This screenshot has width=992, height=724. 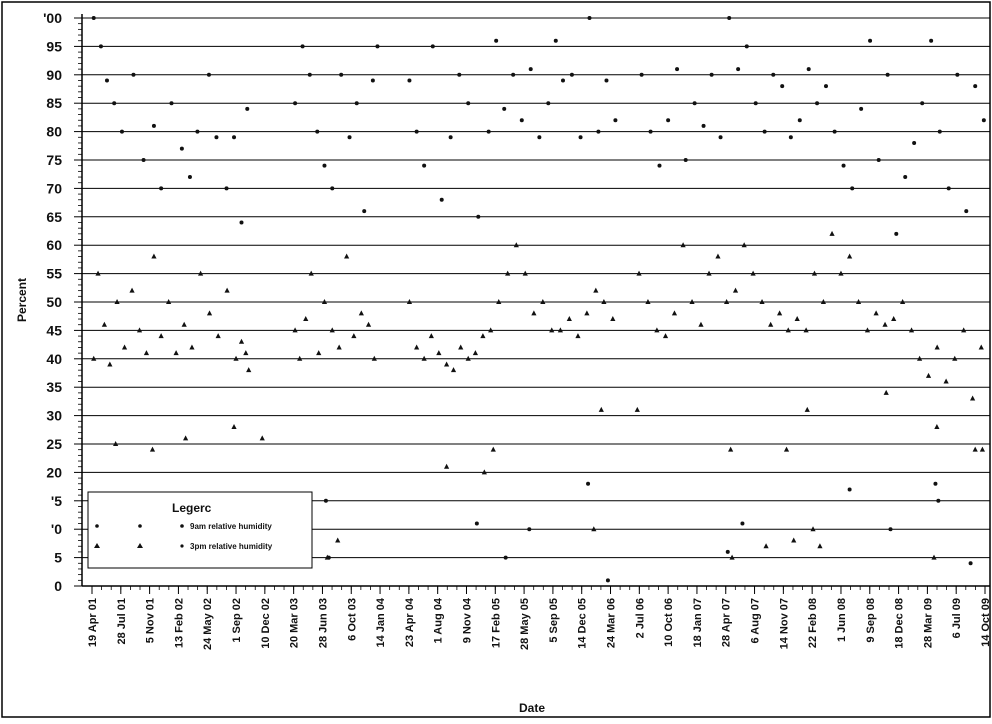 What do you see at coordinates (669, 622) in the screenshot?
I see `x-tick-label: 10 Oct 06` at bounding box center [669, 622].